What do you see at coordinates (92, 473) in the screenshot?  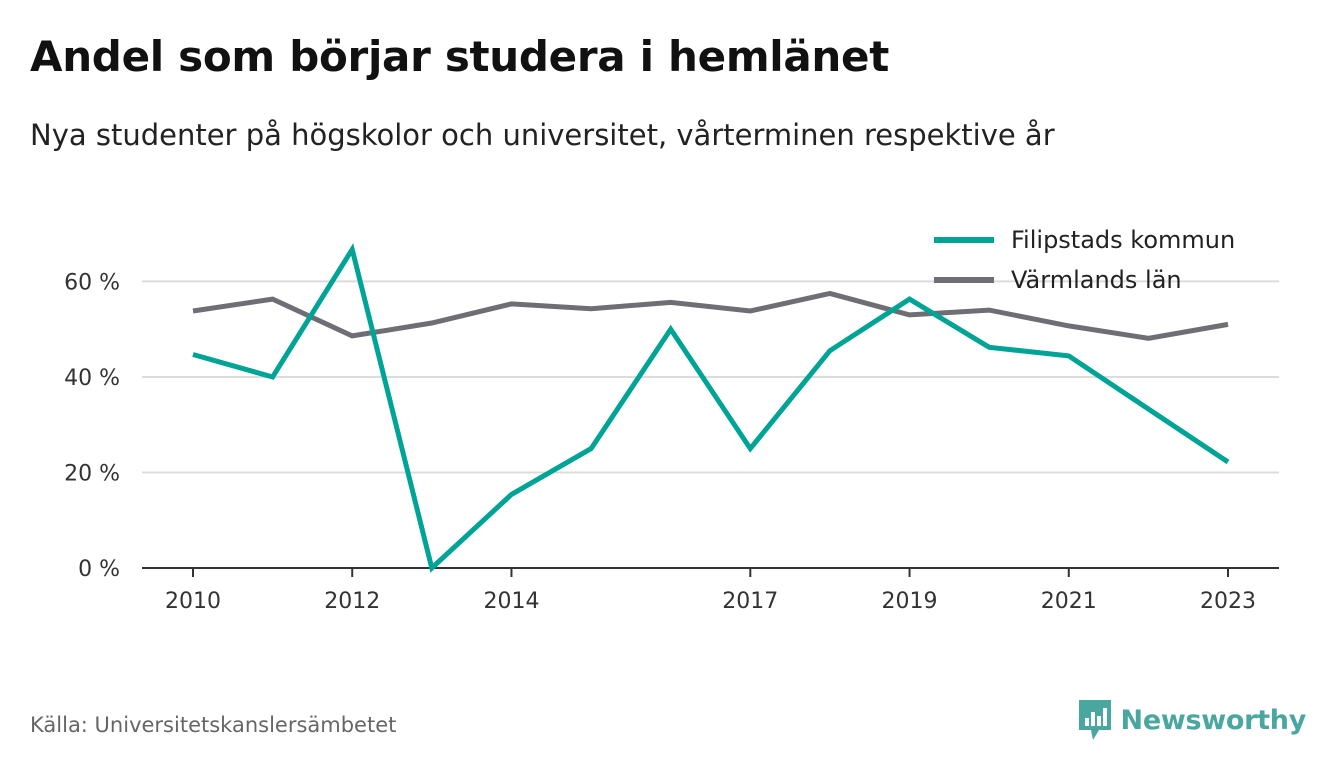 I see `y-tick-label: 20 %` at bounding box center [92, 473].